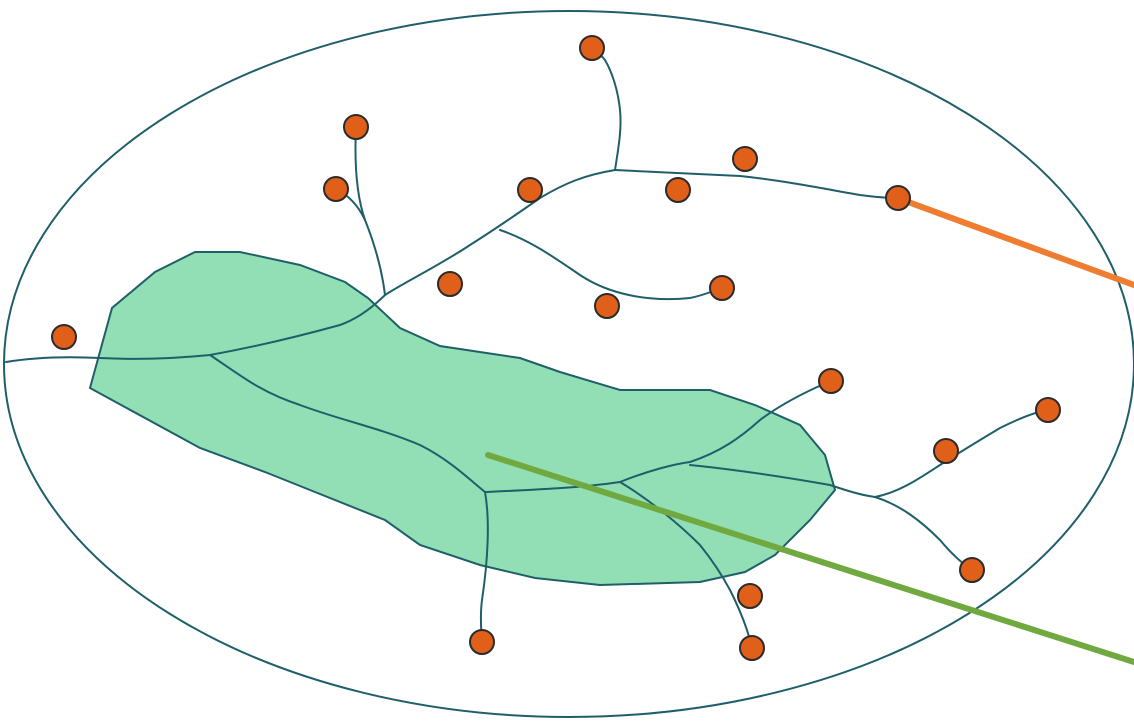 The height and width of the screenshot is (721, 1134). I want to click on main-stem-upper, so click(310, 266).